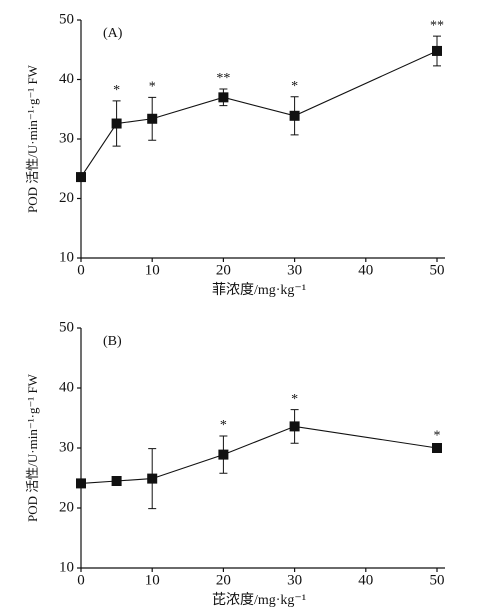 The width and height of the screenshot is (480, 610). Describe the element at coordinates (259, 600) in the screenshot. I see `x-axis-label: 芘浓度/mg·kg⁻¹` at that location.